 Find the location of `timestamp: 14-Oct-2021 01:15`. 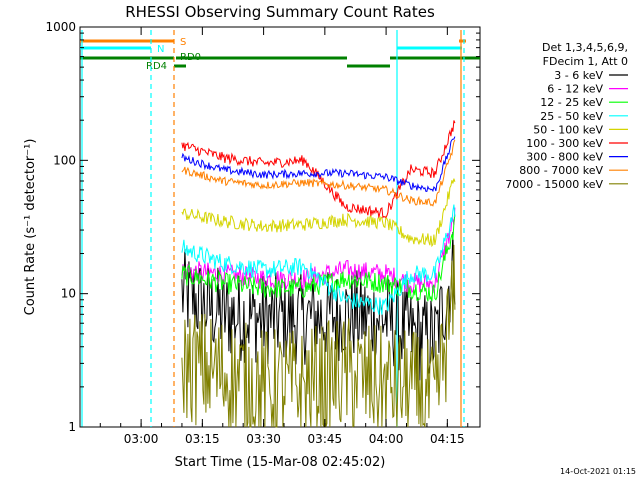

timestamp: 14-Oct-2021 01:15 is located at coordinates (598, 471).